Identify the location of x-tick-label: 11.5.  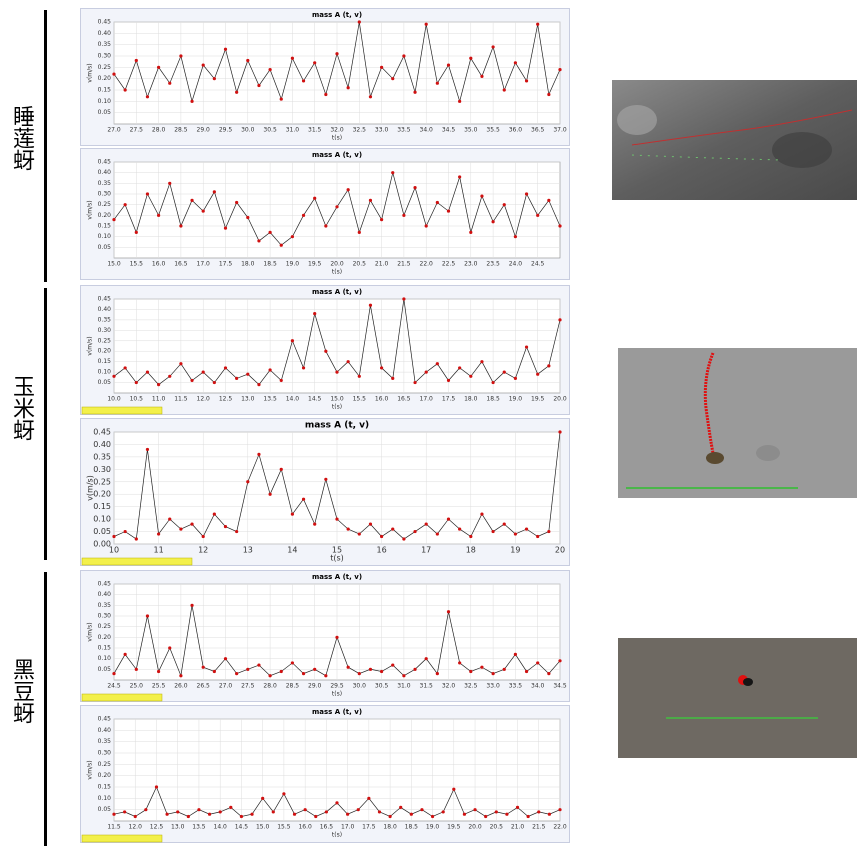
(114, 827).